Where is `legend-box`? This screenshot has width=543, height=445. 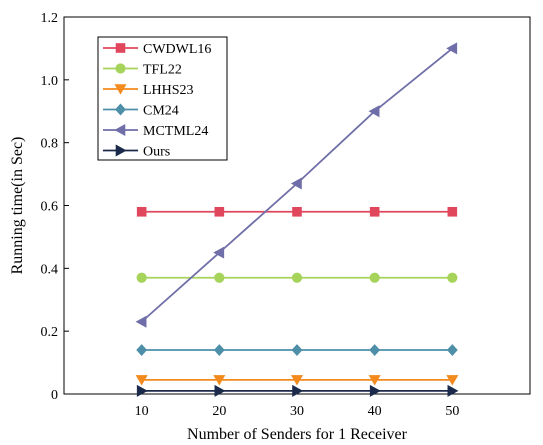 legend-box is located at coordinates (162, 98).